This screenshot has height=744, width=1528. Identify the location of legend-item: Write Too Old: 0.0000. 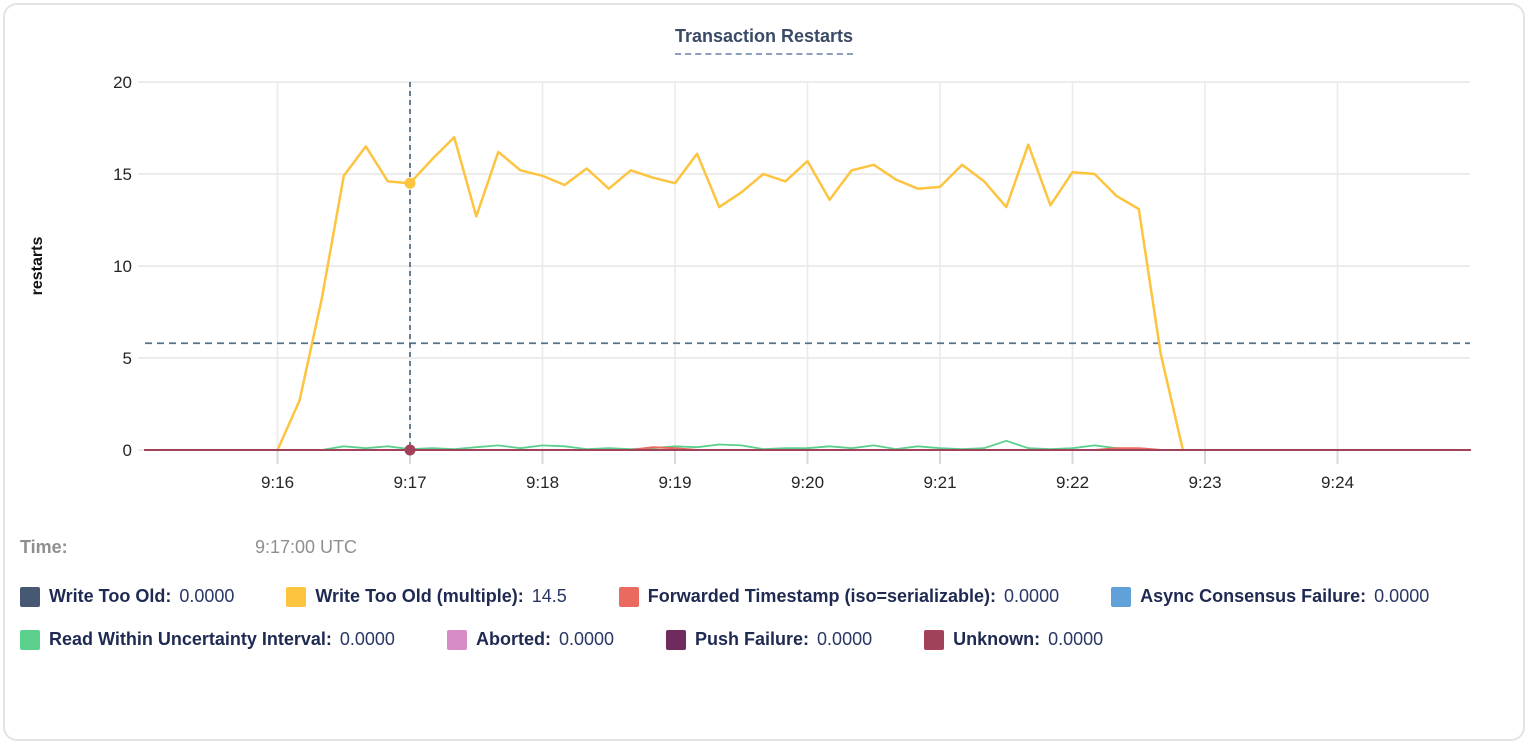
(127, 596).